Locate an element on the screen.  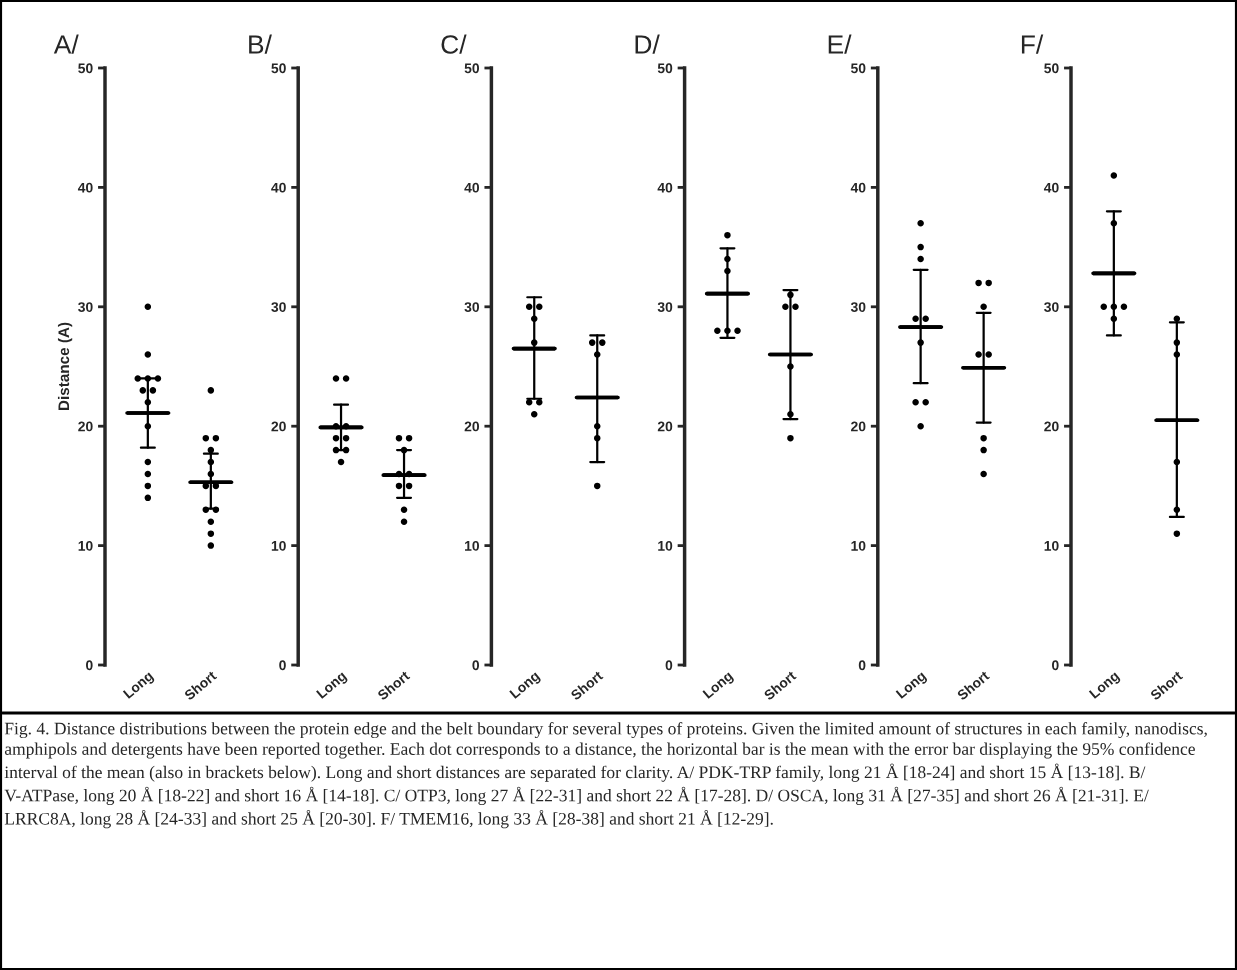
y-axis-title: Distance (A) is located at coordinates (65, 366).